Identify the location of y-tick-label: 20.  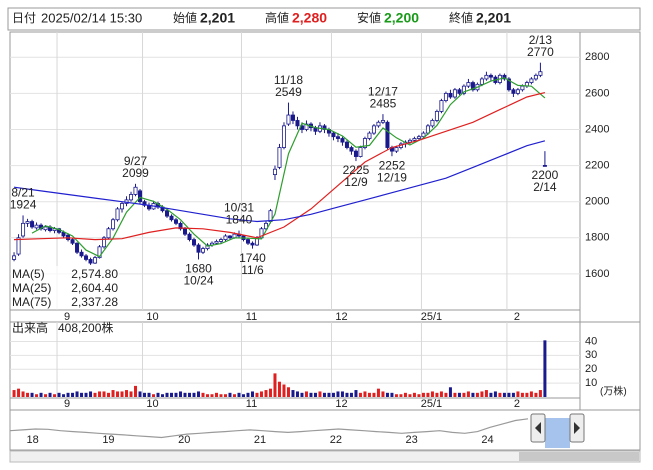
(591, 369).